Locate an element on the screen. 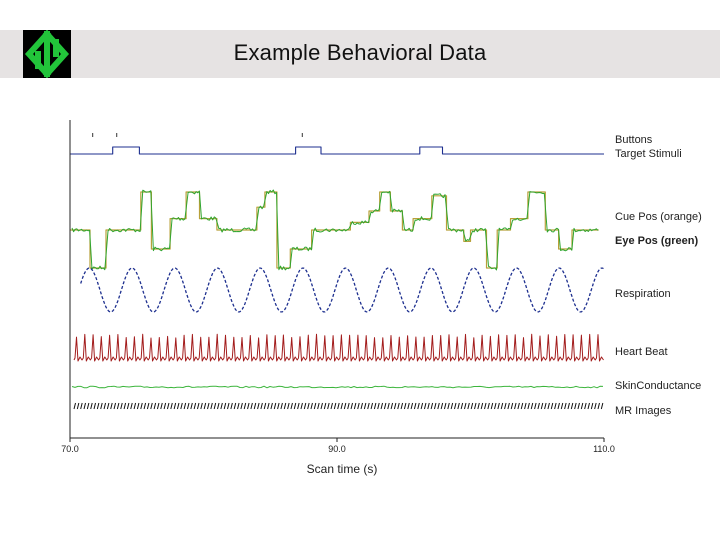 Image resolution: width=720 pixels, height=545 pixels. slide-title: Example Behavioral Data is located at coordinates (360, 52).